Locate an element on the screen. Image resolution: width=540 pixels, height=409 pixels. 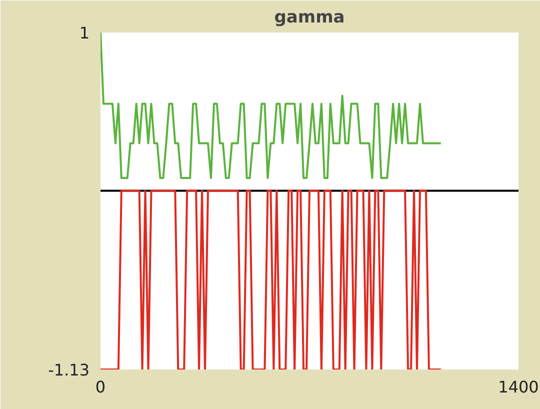
x-tick-label: 1400 is located at coordinates (518, 387).